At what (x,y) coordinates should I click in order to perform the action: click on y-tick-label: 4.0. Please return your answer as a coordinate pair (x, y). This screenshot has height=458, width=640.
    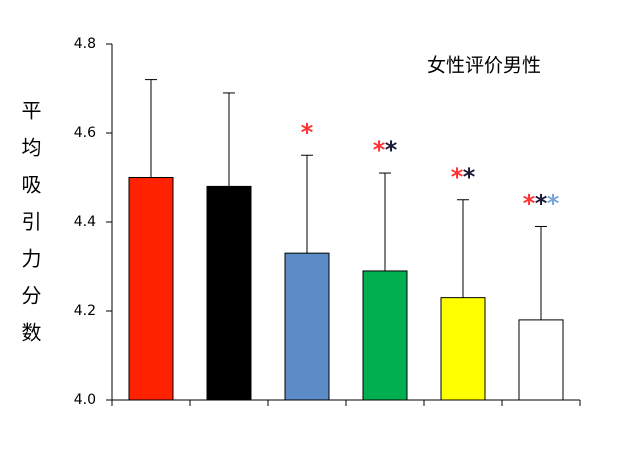
    Looking at the image, I should click on (85, 400).